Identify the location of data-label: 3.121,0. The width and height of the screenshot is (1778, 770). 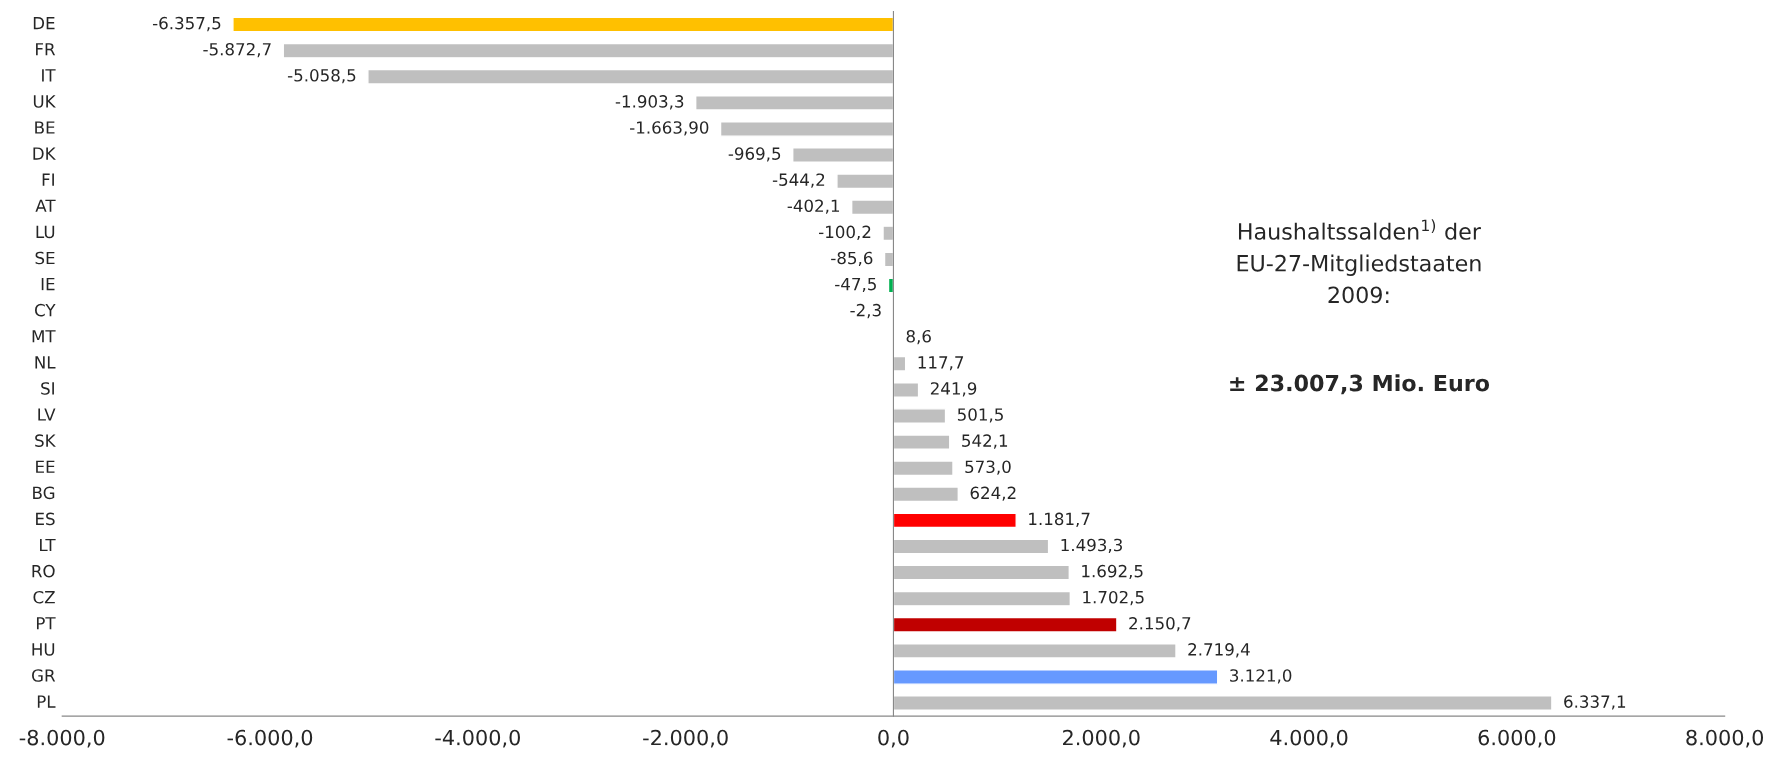
(1261, 676).